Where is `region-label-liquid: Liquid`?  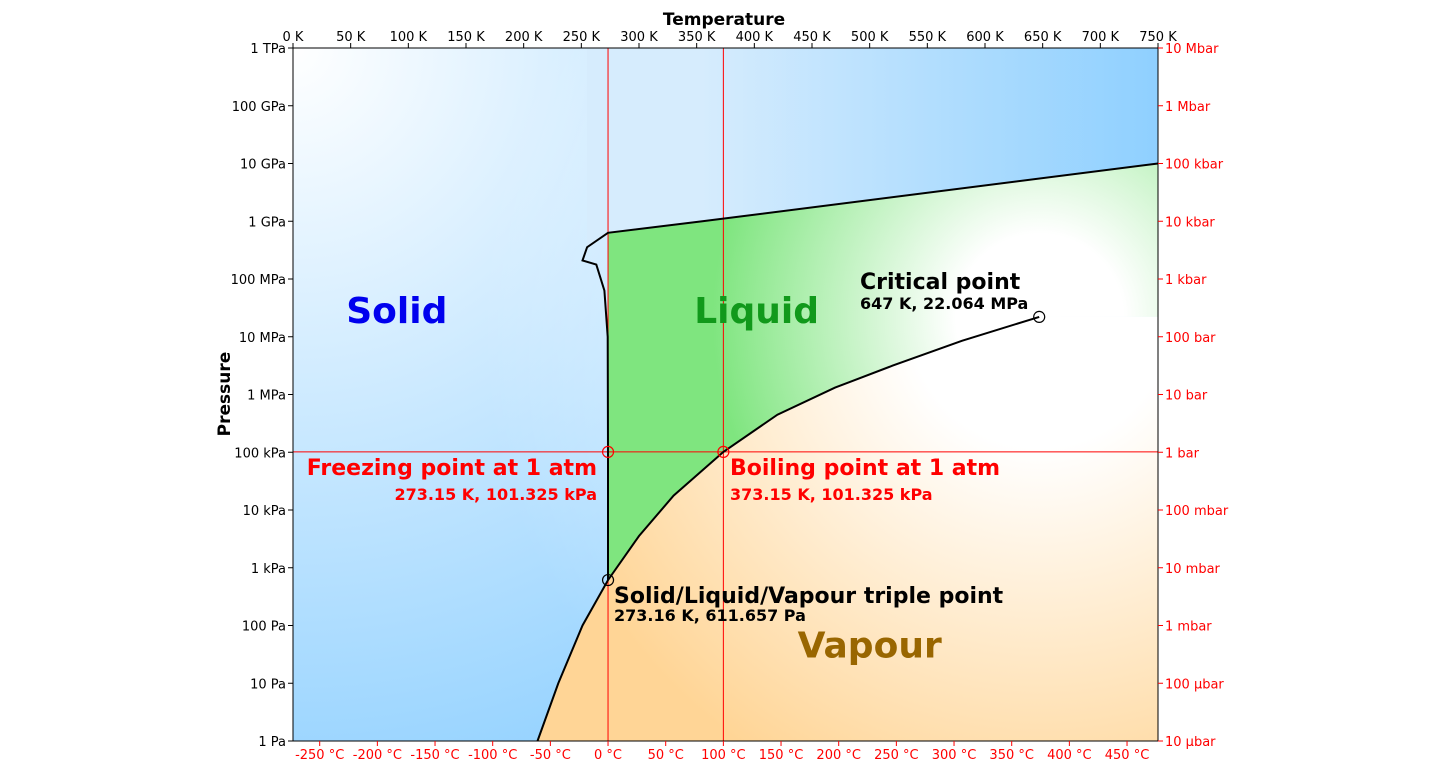 region-label-liquid: Liquid is located at coordinates (756, 311).